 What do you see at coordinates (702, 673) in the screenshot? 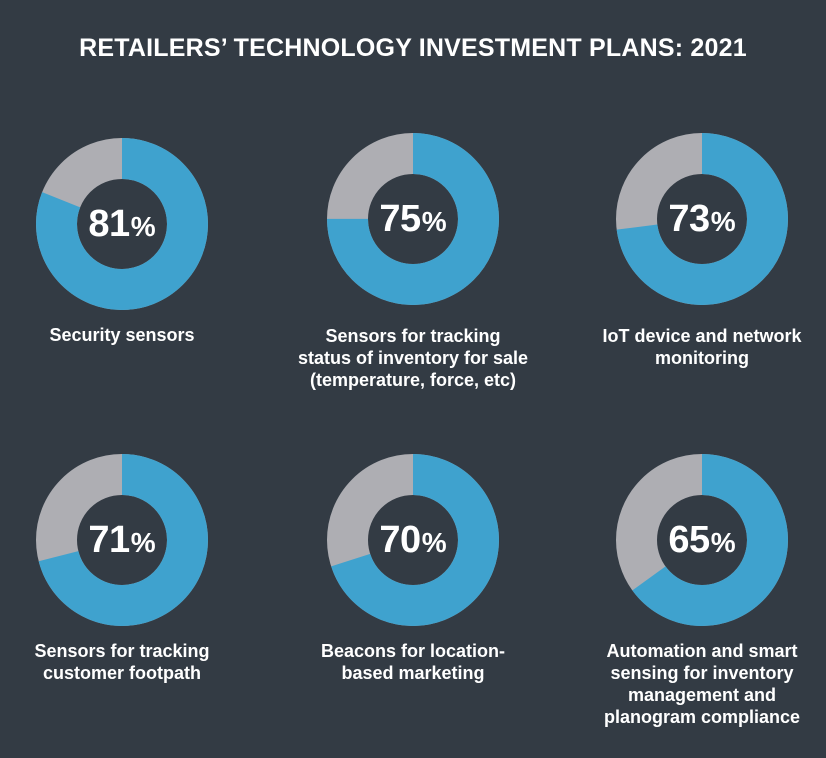
I see `label-line: sensing for inventory` at bounding box center [702, 673].